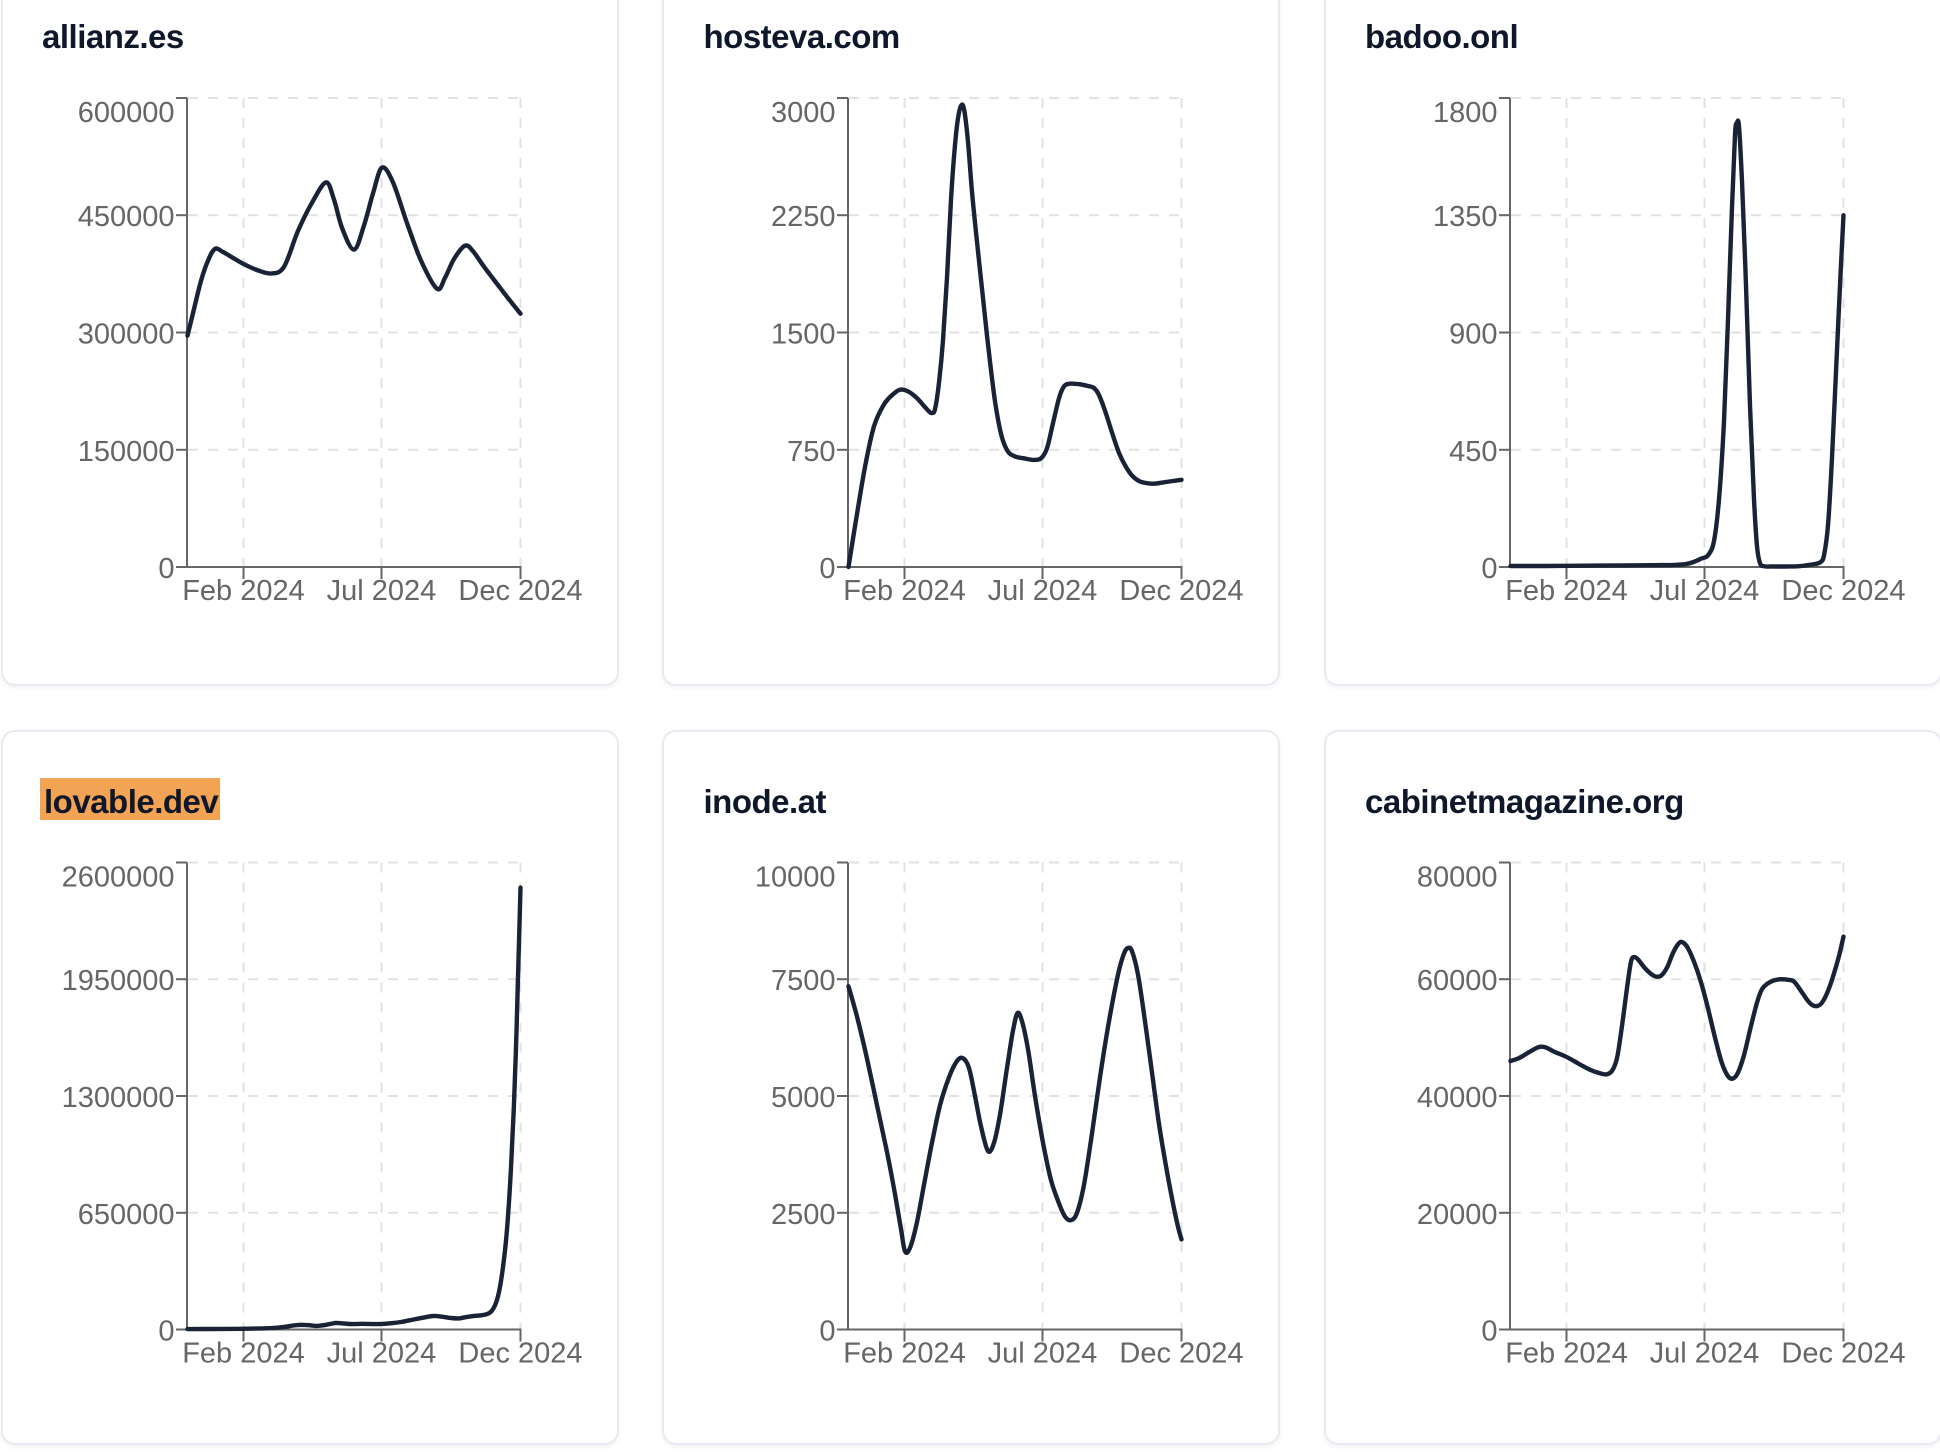 The image size is (1940, 1452). I want to click on svg-text: 10000, so click(795, 877).